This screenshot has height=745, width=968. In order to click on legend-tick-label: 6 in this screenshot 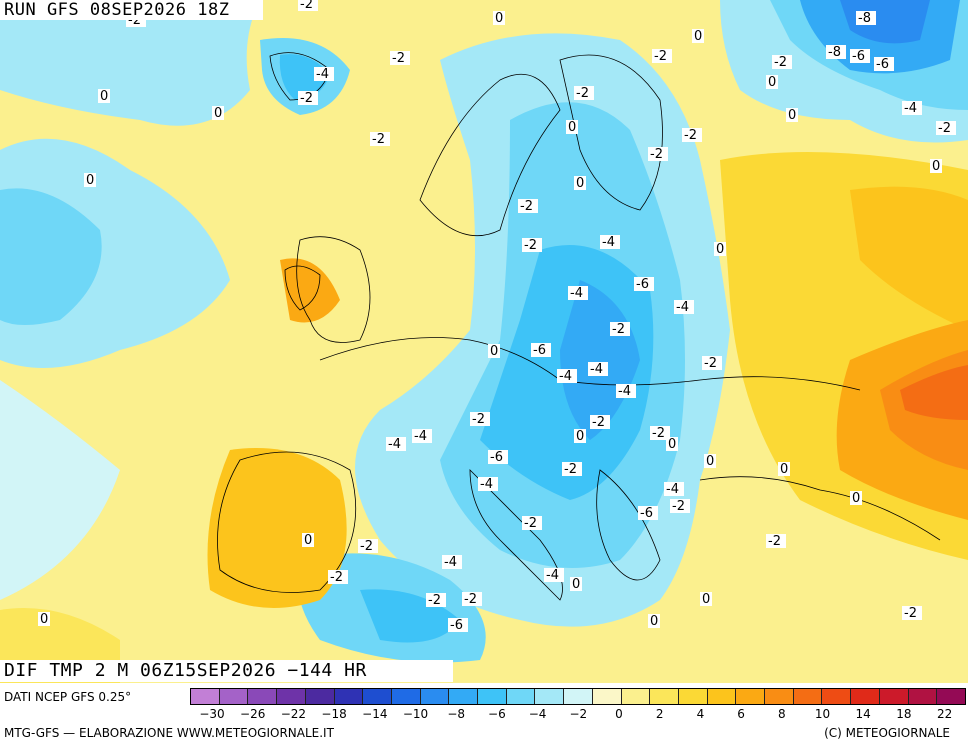, I will do `click(741, 714)`.